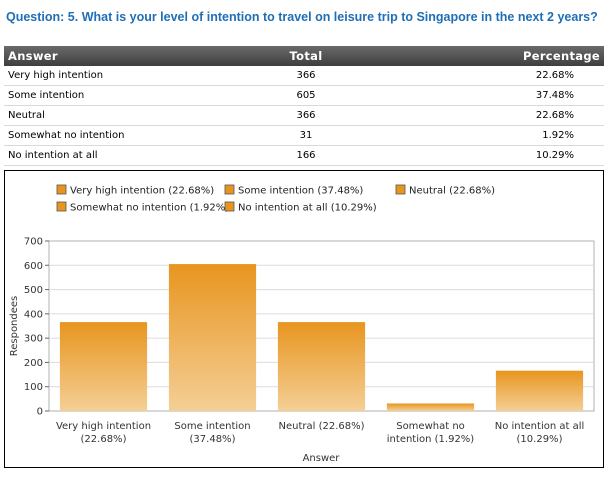 The height and width of the screenshot is (485, 615). I want to click on table-header-row: Answer Total Percentage, so click(304, 56).